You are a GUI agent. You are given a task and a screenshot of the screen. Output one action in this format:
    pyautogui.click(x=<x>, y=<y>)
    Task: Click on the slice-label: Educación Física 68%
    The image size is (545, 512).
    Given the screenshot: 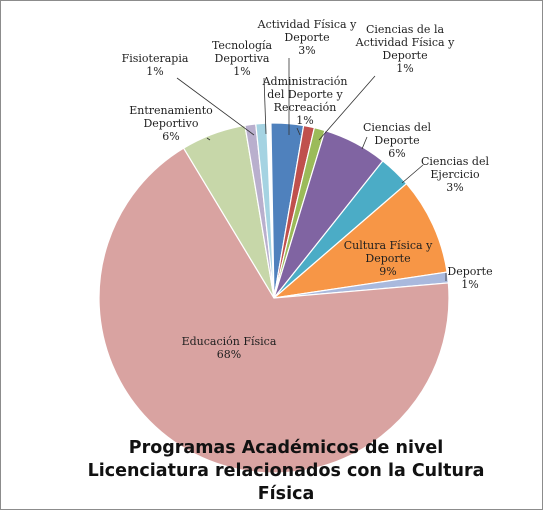 What is the action you would take?
    pyautogui.click(x=229, y=348)
    